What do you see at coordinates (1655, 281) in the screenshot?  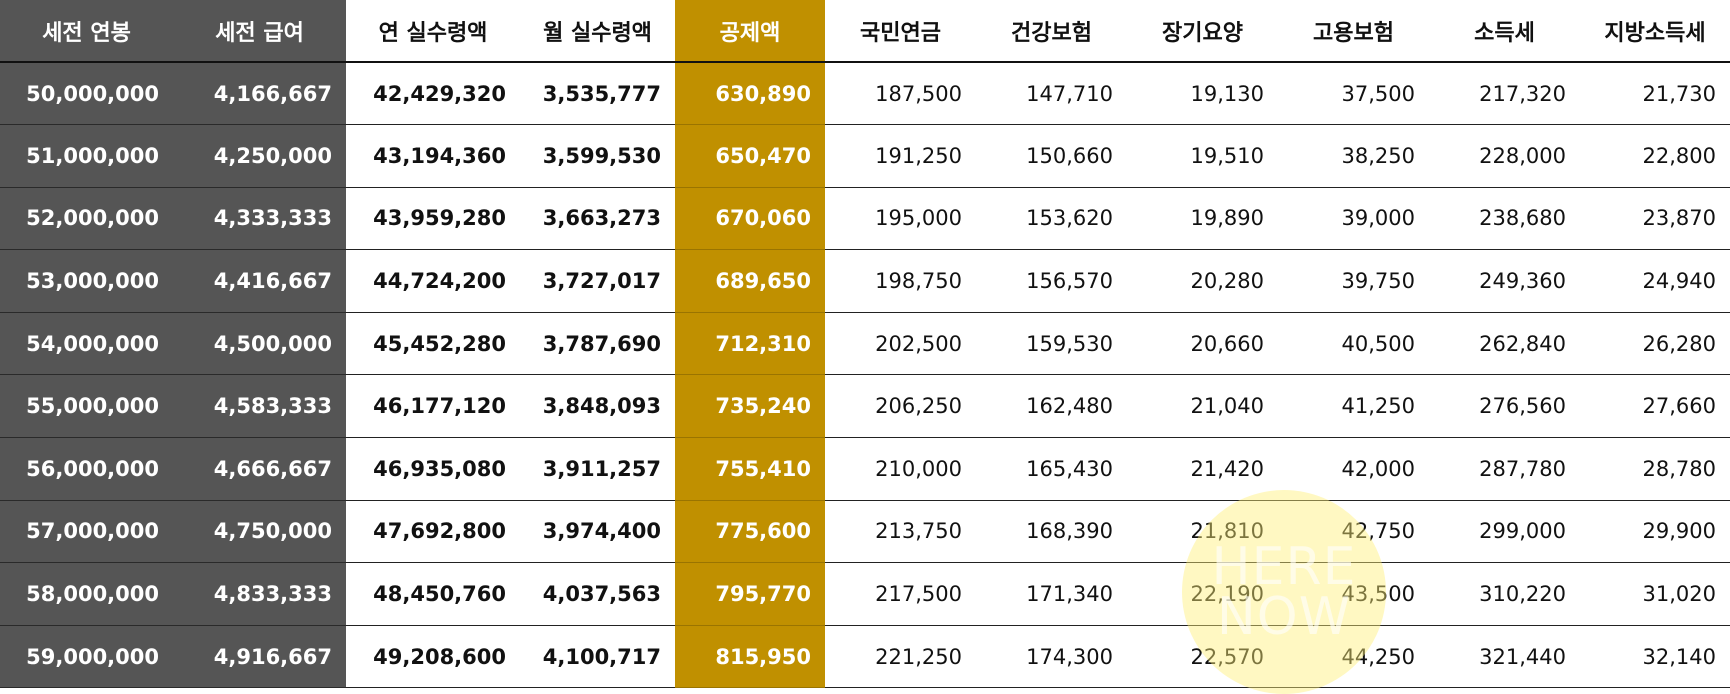 I see `cell-local-income-tax: 24,940` at bounding box center [1655, 281].